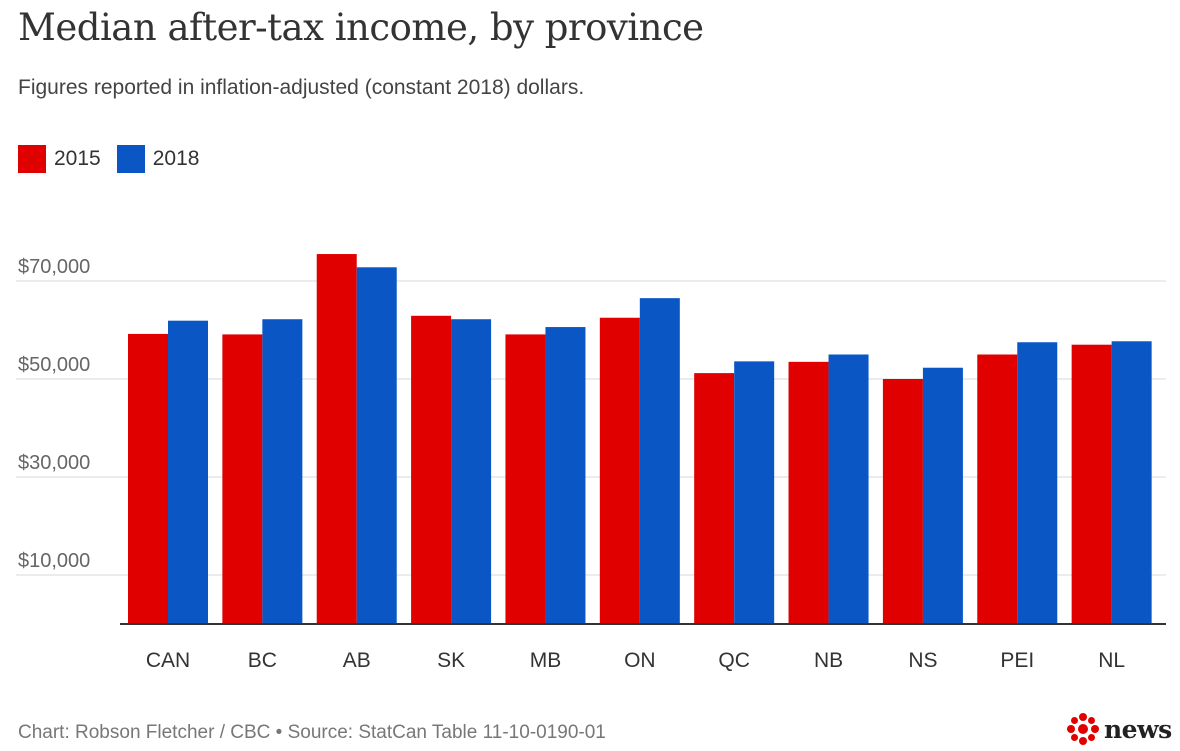 The image size is (1180, 751). What do you see at coordinates (32, 159) in the screenshot?
I see `legend-swatch-2015` at bounding box center [32, 159].